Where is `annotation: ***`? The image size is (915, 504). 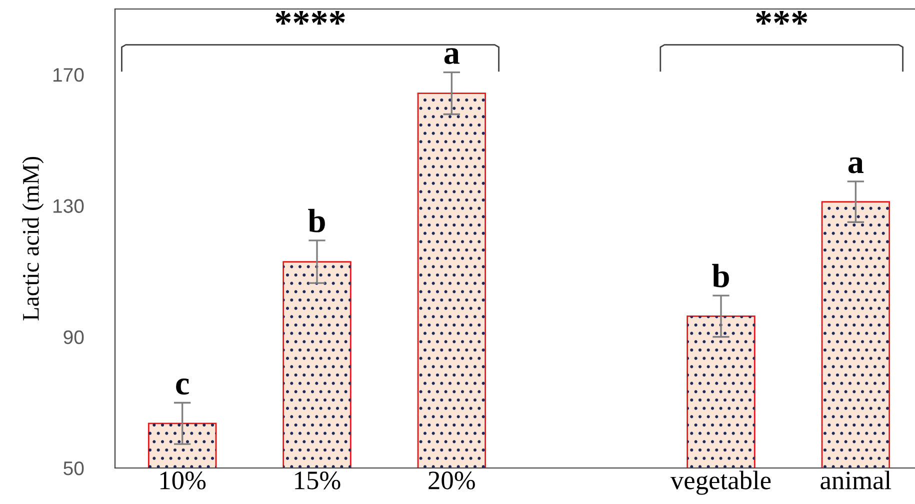 annotation: *** is located at coordinates (782, 17).